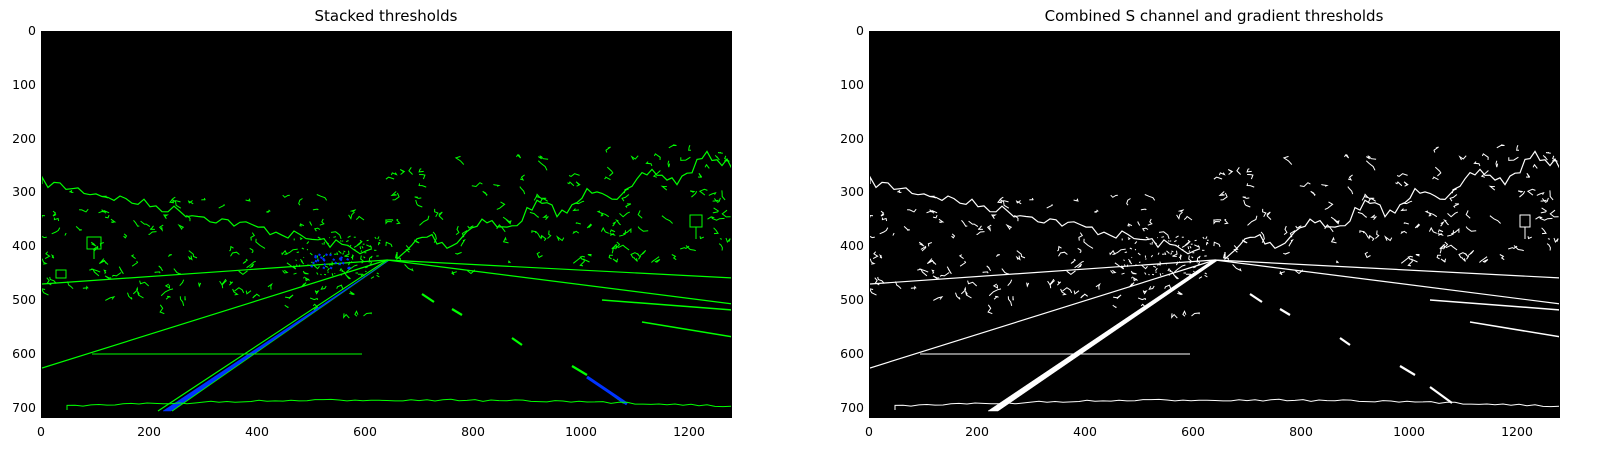 Image resolution: width=1601 pixels, height=456 pixels. Describe the element at coordinates (581, 431) in the screenshot. I see `x-tick: 1000` at that location.